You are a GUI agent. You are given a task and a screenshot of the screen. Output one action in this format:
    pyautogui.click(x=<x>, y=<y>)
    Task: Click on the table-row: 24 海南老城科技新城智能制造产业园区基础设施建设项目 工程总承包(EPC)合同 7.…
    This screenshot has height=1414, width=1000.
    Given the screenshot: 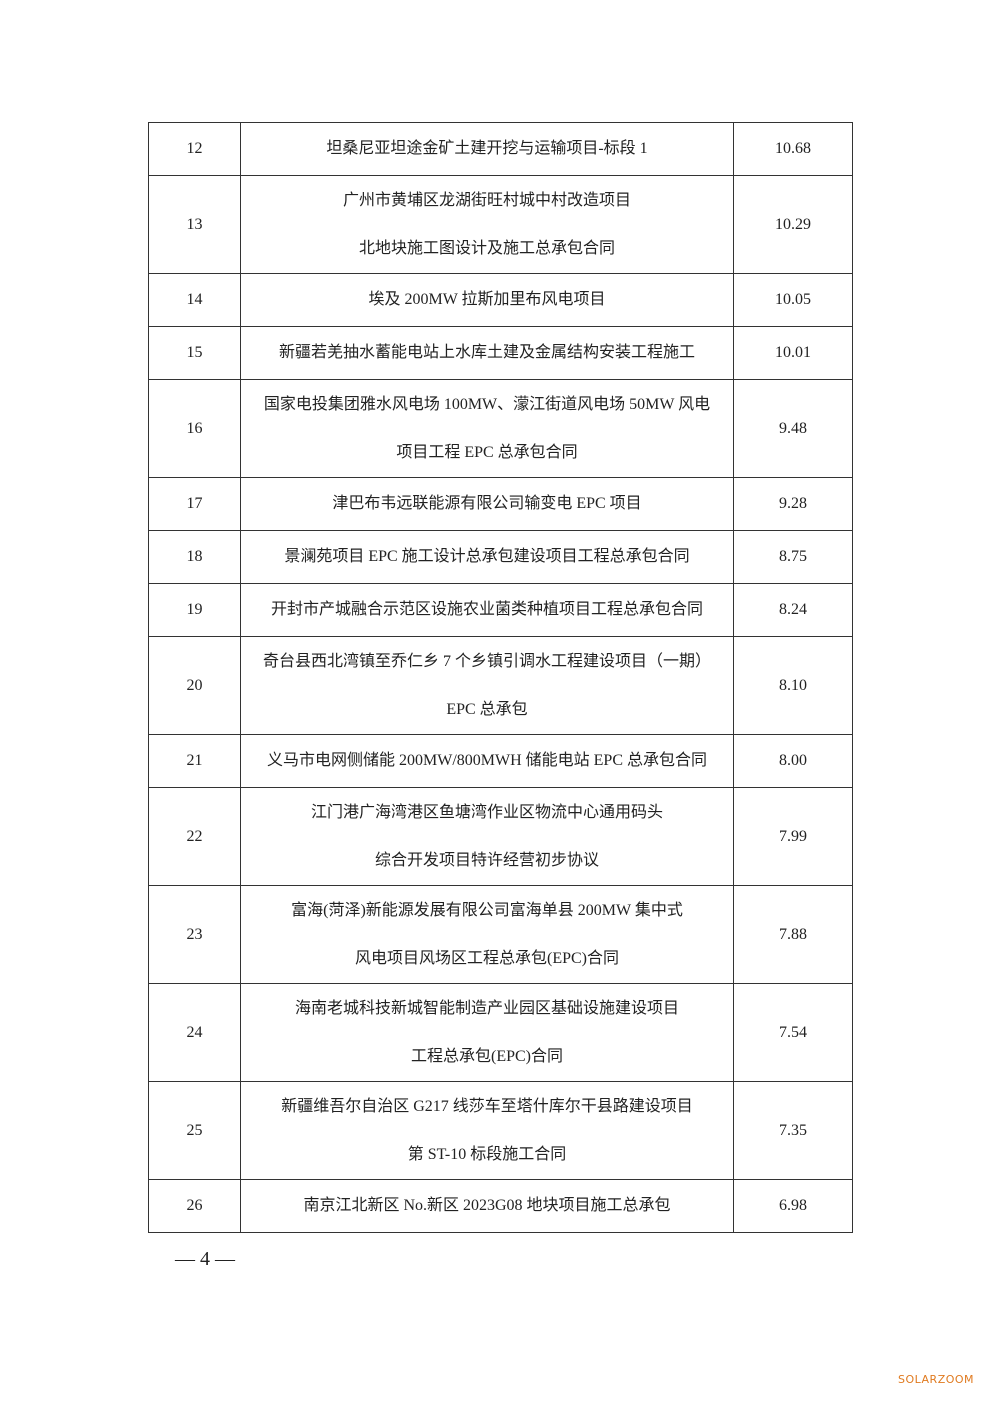 What is the action you would take?
    pyautogui.click(x=500, y=1032)
    